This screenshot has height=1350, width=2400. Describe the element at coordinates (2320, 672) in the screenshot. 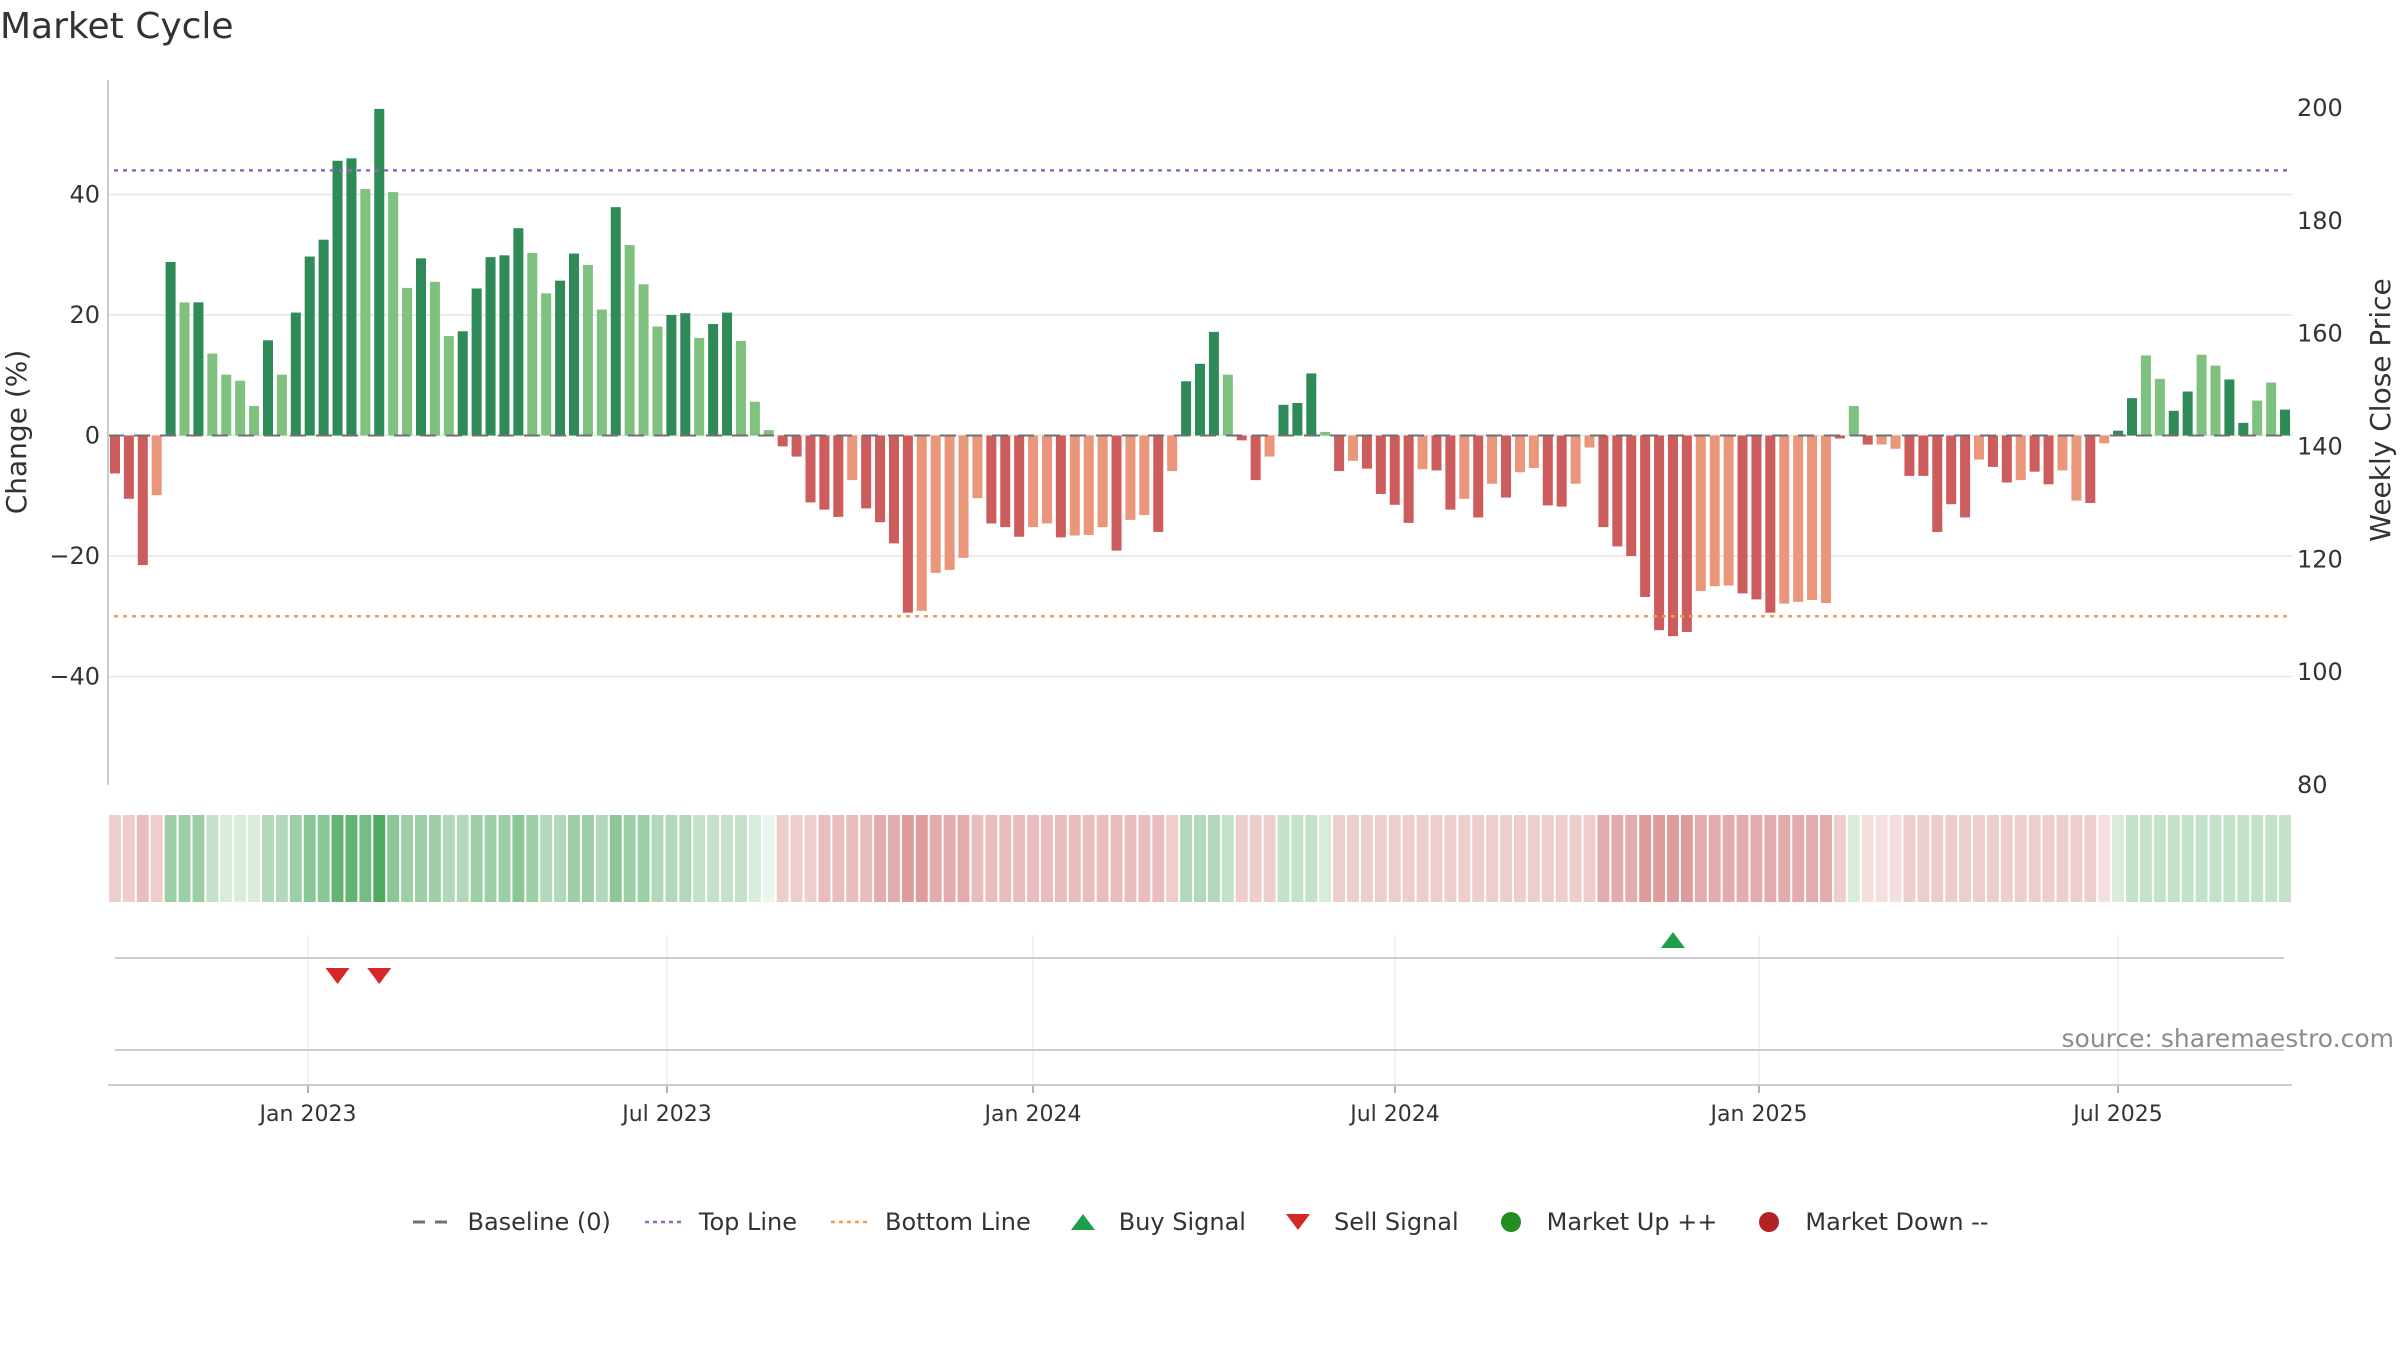

I see `y2-tick-label: 100` at that location.